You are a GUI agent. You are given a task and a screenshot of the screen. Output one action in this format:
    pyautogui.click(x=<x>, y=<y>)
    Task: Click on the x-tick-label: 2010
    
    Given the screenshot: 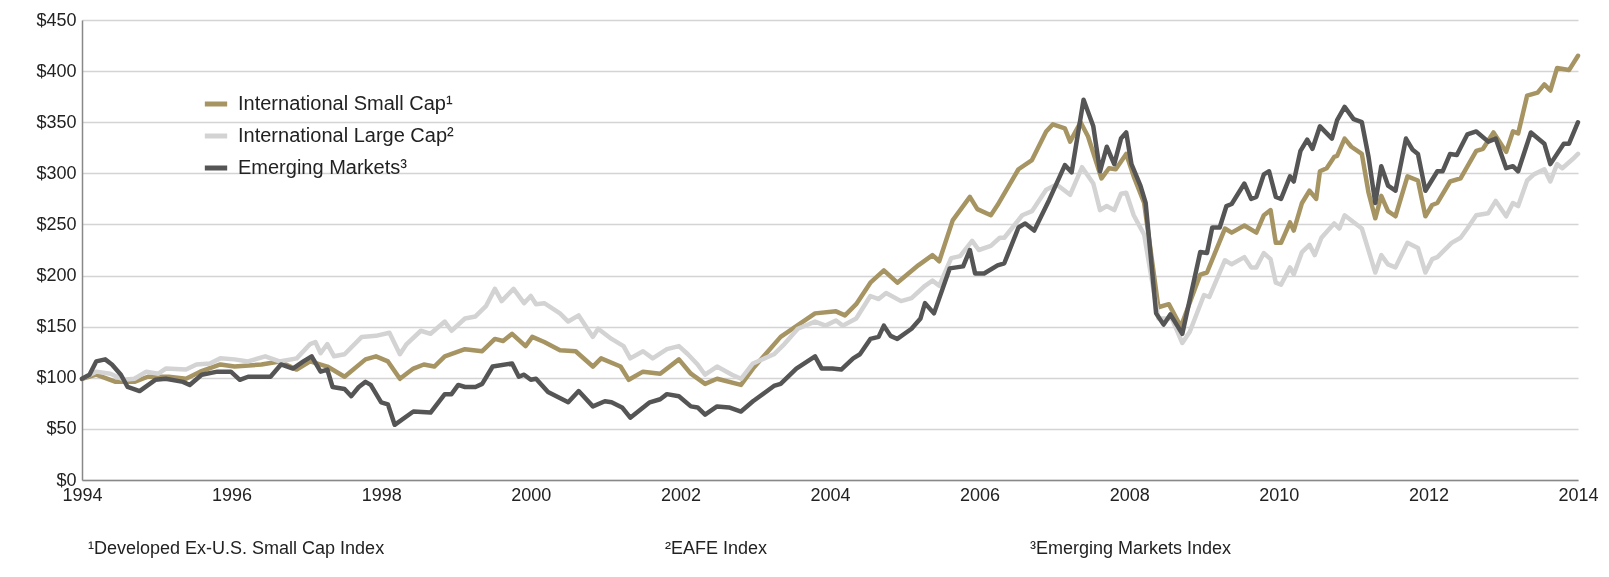 What is the action you would take?
    pyautogui.click(x=1279, y=494)
    